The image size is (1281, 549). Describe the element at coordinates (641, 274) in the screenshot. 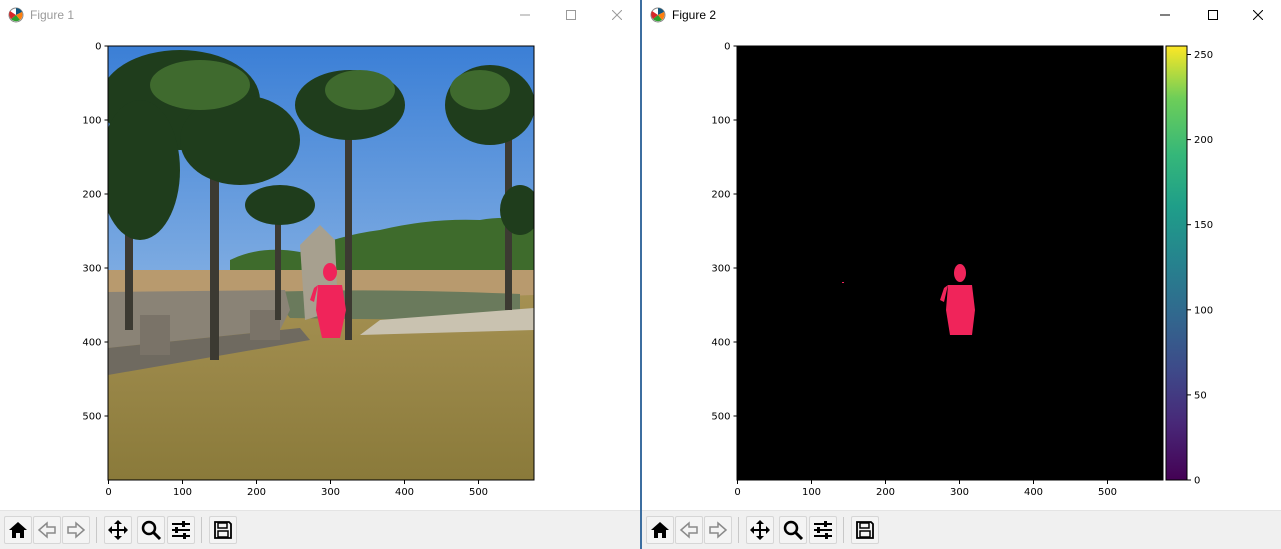

I see `window-divider` at that location.